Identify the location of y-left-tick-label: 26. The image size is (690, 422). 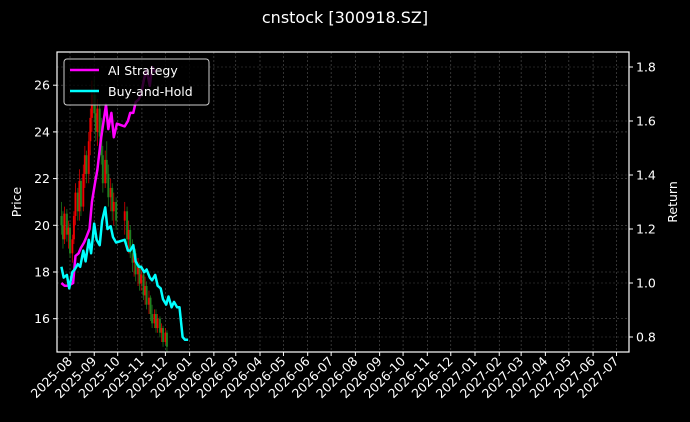
(42, 85).